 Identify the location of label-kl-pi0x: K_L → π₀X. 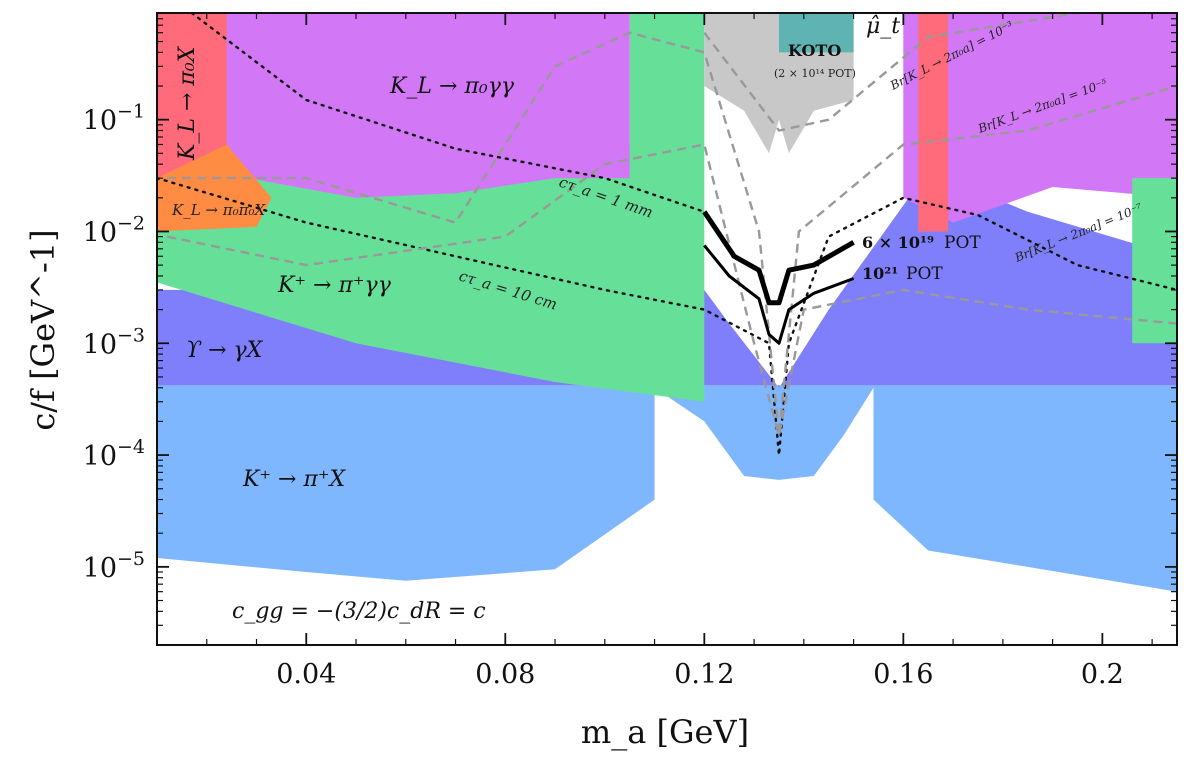
(187, 103).